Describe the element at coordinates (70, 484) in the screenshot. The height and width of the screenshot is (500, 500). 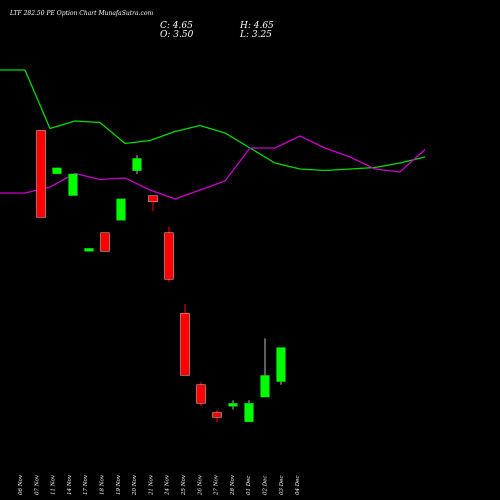
I see `x-tick-label: 14 Nov` at that location.